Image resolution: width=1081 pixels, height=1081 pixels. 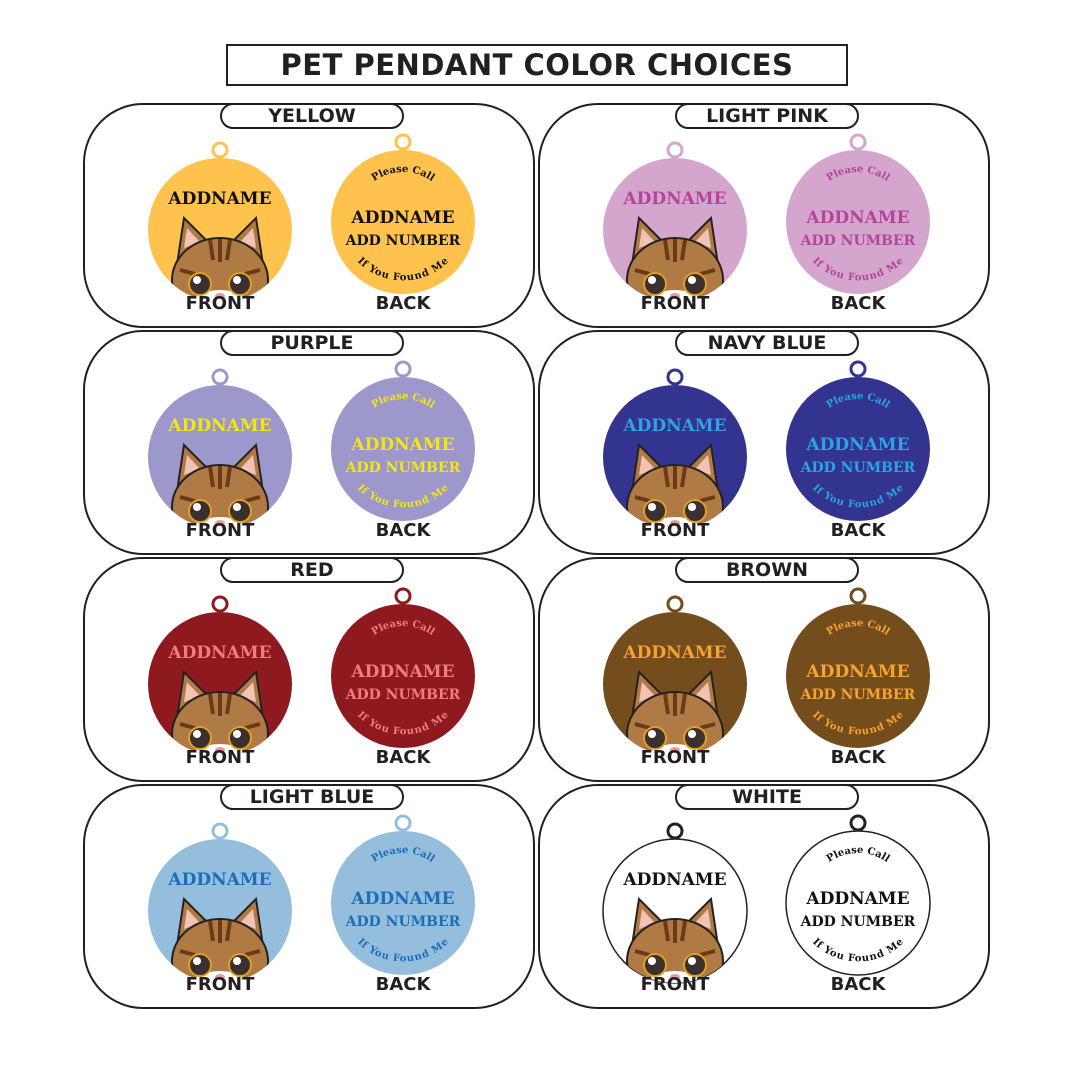 I want to click on color-label: LIGHT PINK, so click(x=767, y=116).